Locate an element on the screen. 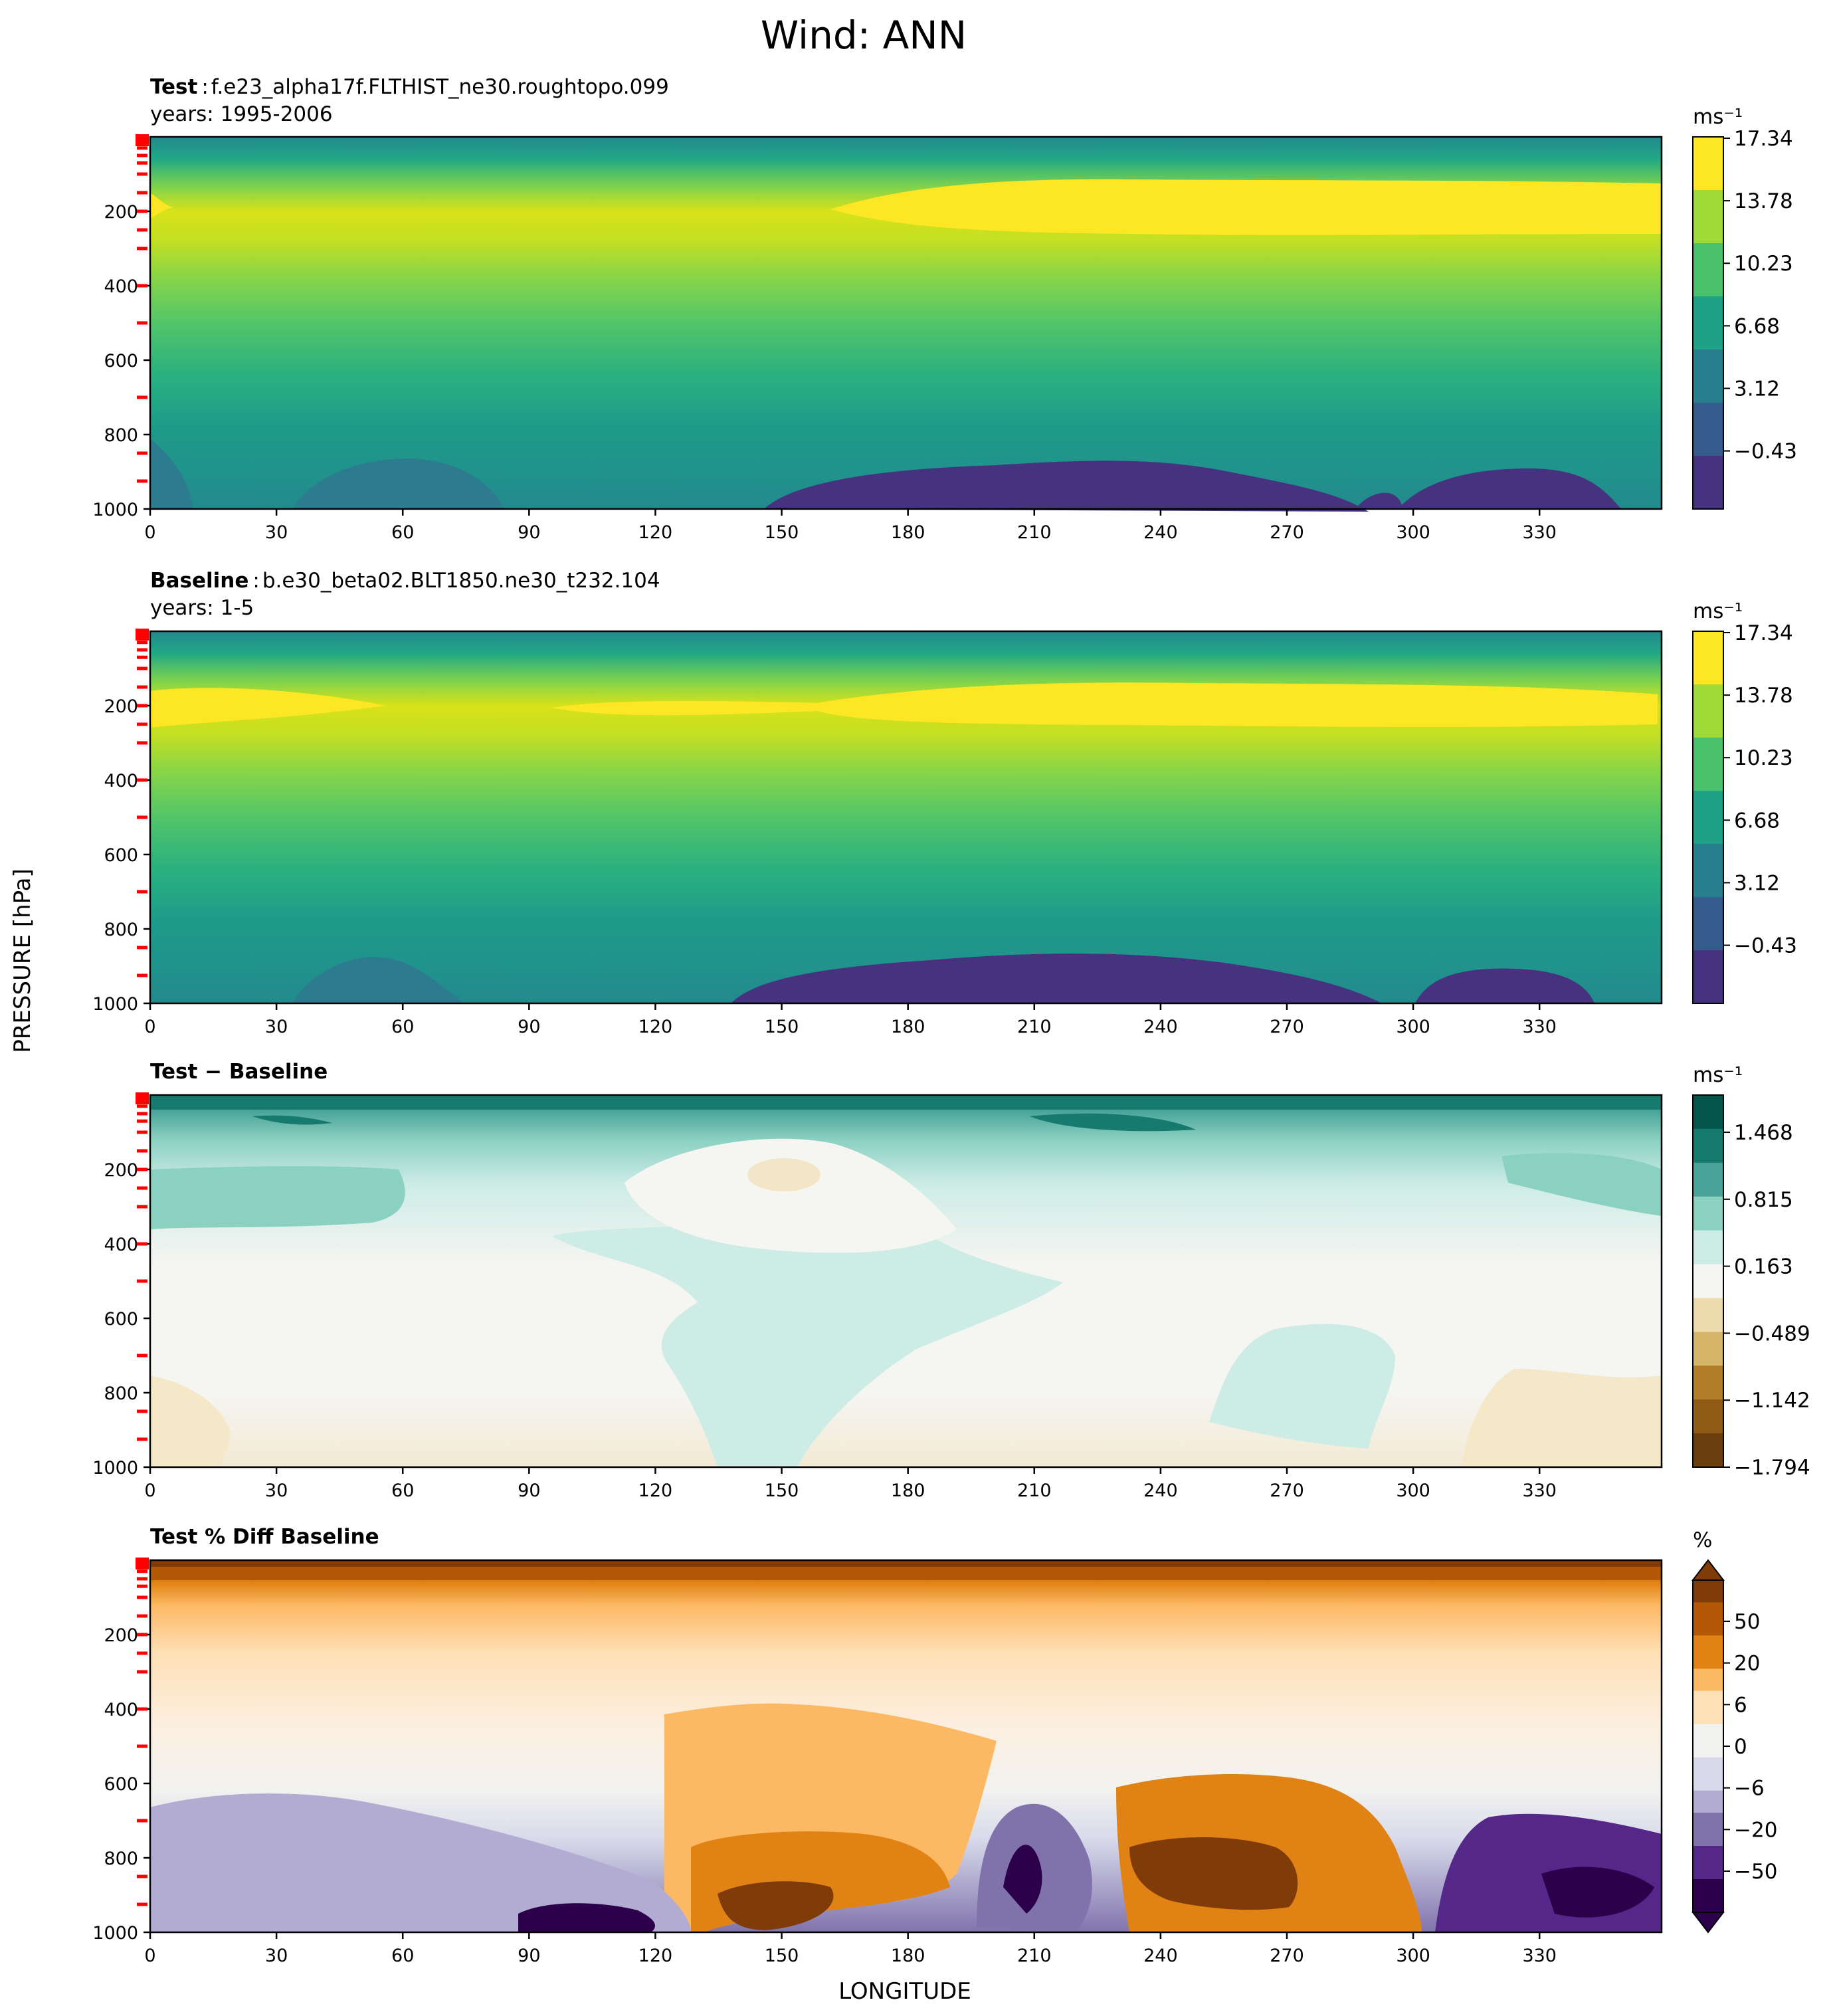 The height and width of the screenshot is (2016, 1835). panel4-ytick-label-800: 800 is located at coordinates (121, 1859).